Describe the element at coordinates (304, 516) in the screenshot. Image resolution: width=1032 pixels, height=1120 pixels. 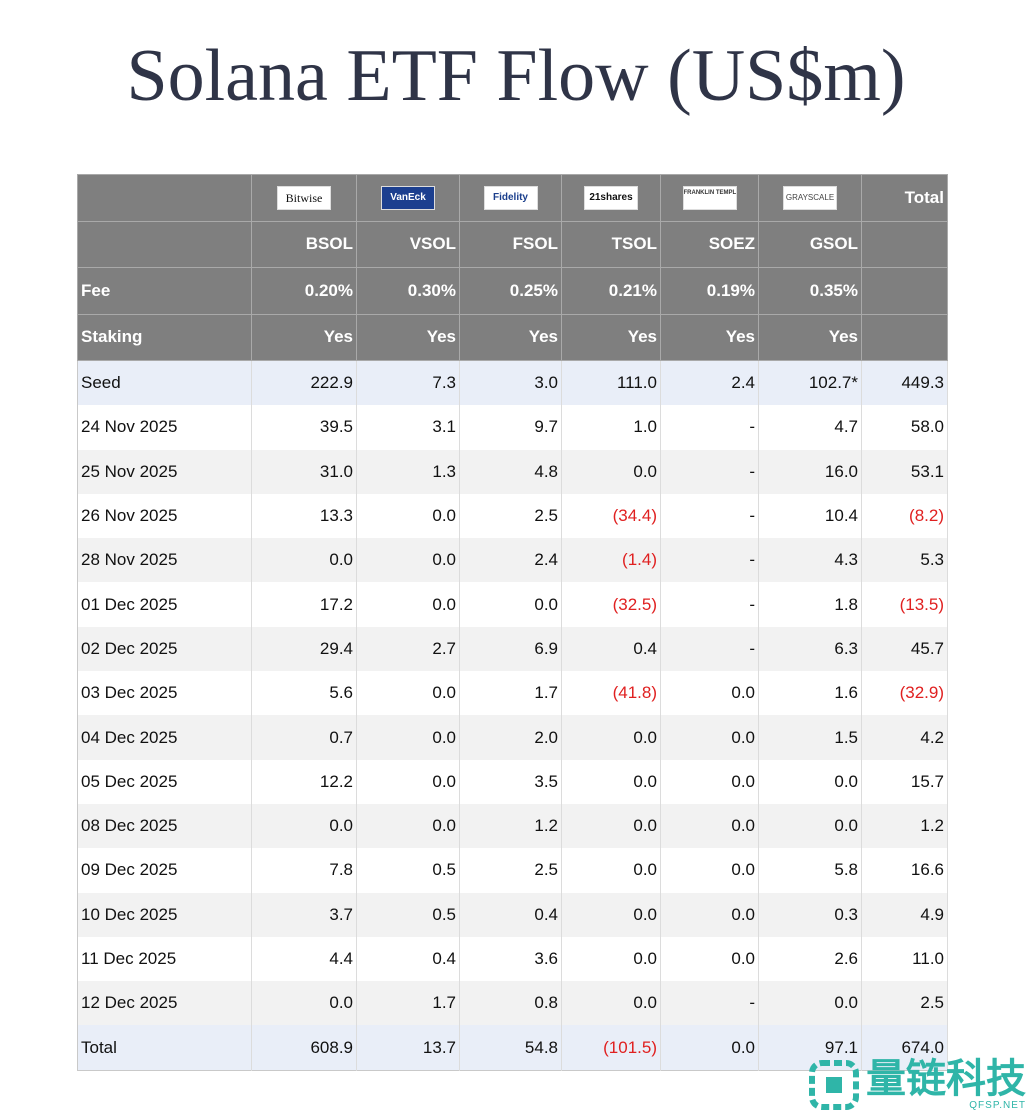
I see `flow-value: 13.3` at that location.